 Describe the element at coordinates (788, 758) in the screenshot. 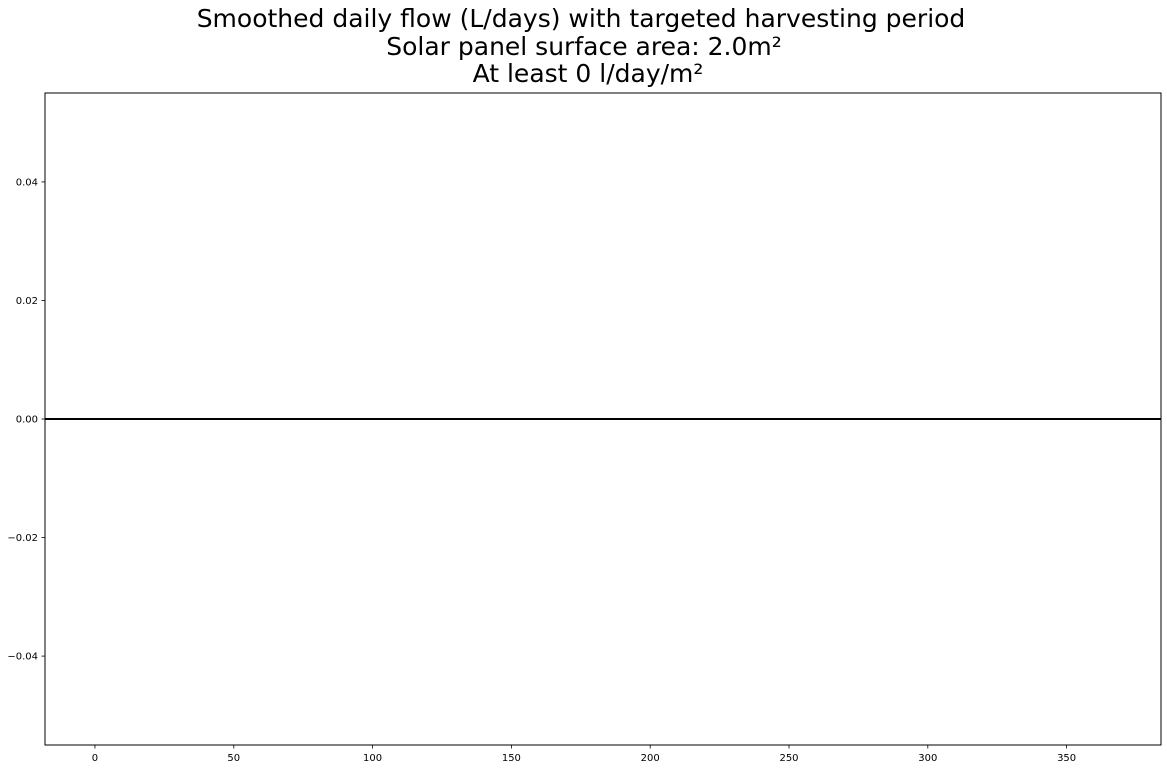

I see `x-tick-label: 250` at that location.